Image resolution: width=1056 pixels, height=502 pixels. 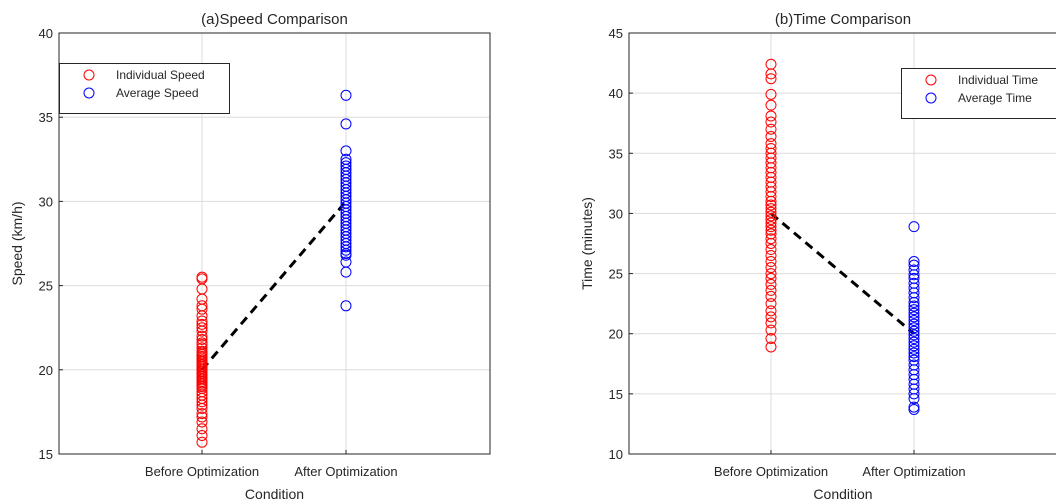 What do you see at coordinates (843, 19) in the screenshot?
I see `chart-title: (b)Time Comparison` at bounding box center [843, 19].